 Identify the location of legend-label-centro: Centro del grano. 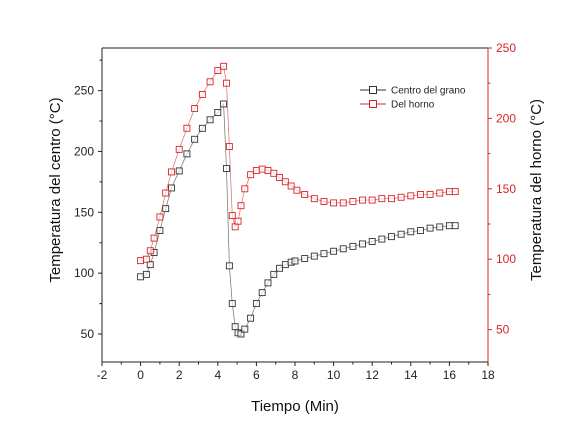
(428, 91).